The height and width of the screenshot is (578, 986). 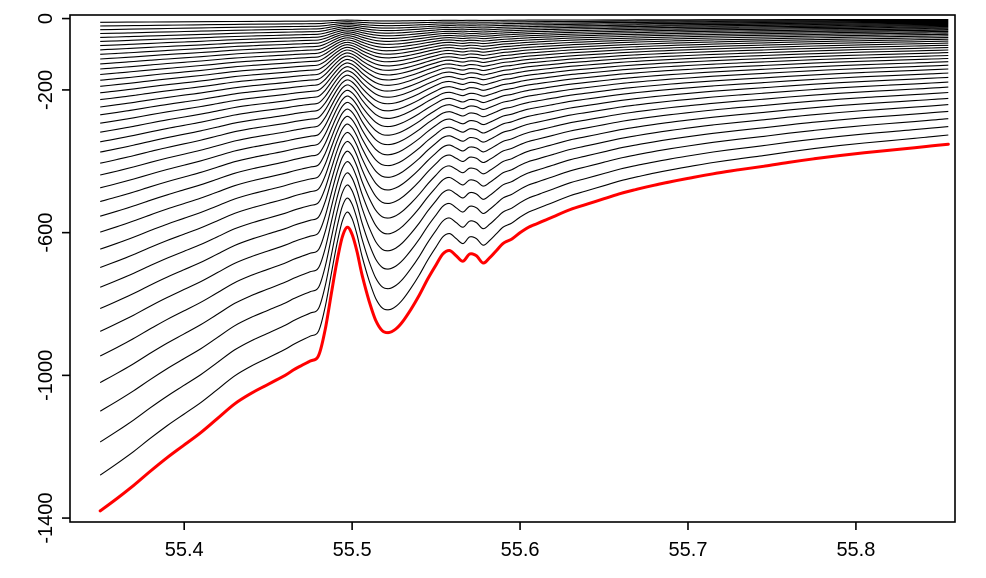 What do you see at coordinates (46, 233) in the screenshot?
I see `y-tick-label: -600` at bounding box center [46, 233].